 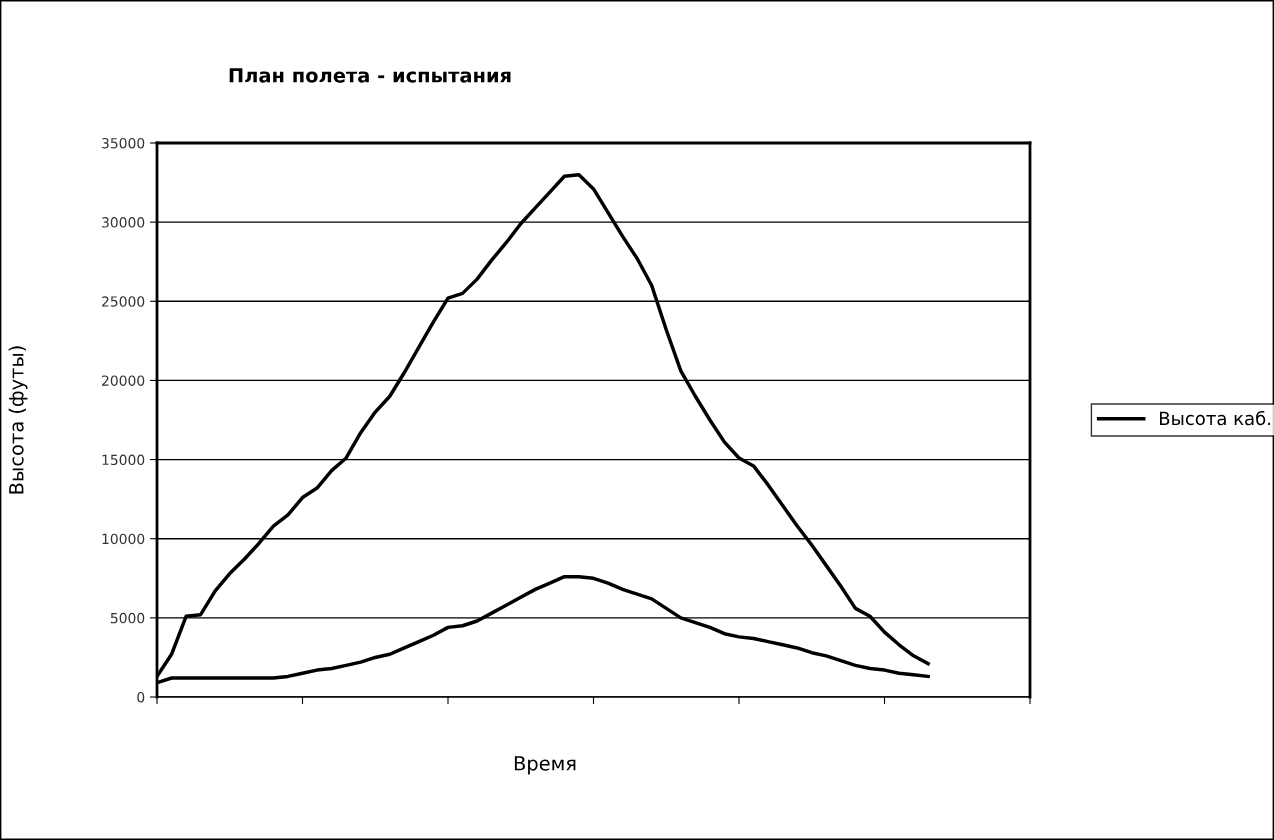 I want to click on legend-label: Высота каб., so click(x=1215, y=418).